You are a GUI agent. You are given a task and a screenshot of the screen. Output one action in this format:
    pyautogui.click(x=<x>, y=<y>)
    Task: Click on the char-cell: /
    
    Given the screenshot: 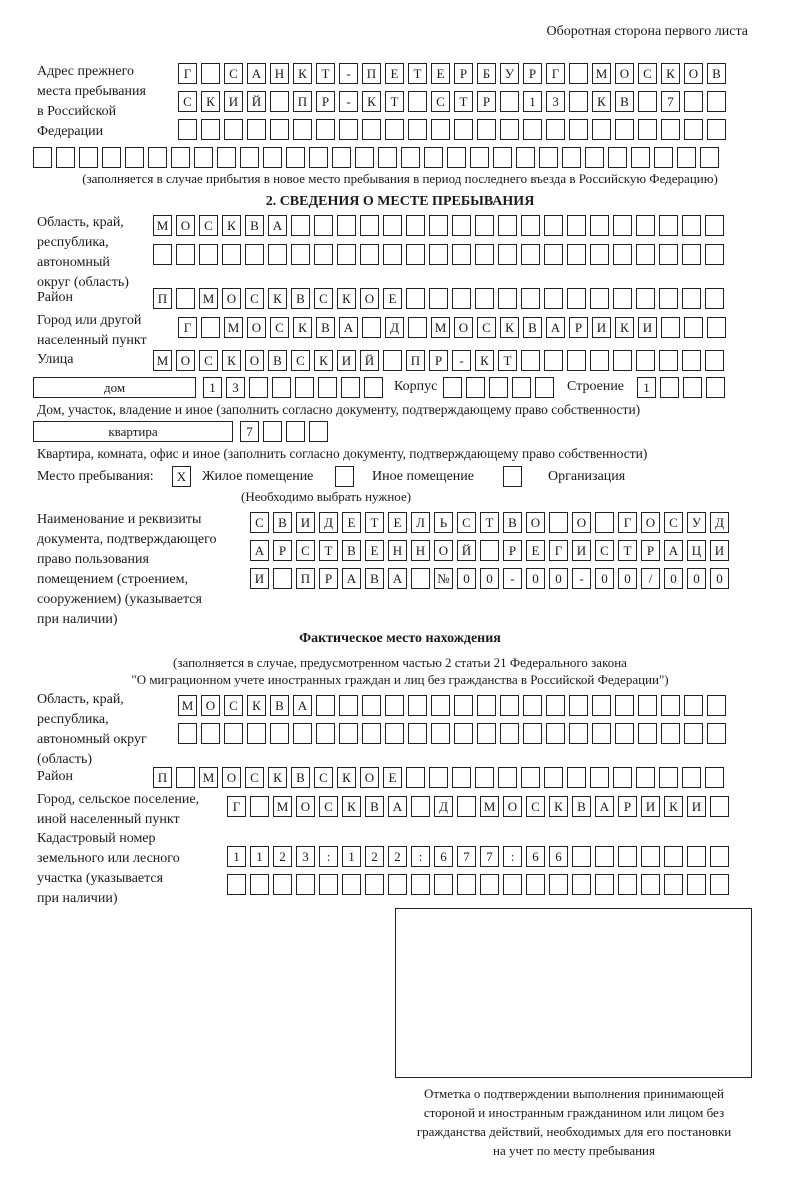 What is the action you would take?
    pyautogui.click(x=650, y=578)
    